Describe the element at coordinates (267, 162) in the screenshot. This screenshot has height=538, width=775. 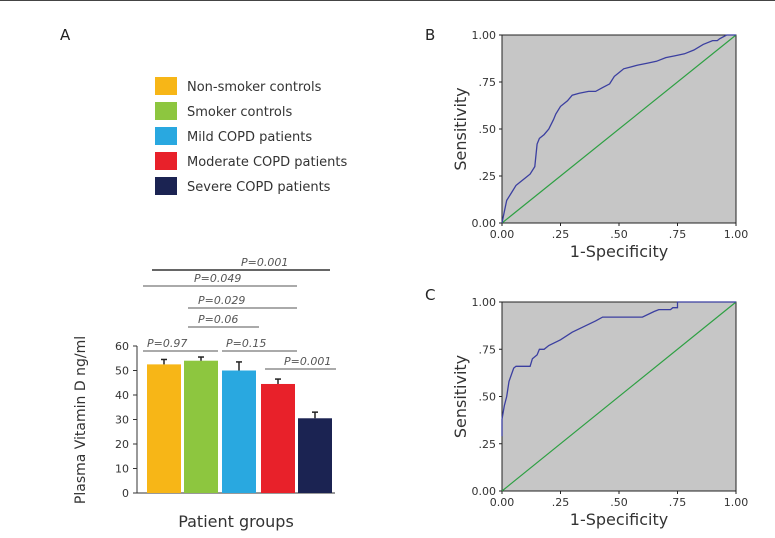
I see `legend-label-moderate: Moderate COPD patients` at that location.